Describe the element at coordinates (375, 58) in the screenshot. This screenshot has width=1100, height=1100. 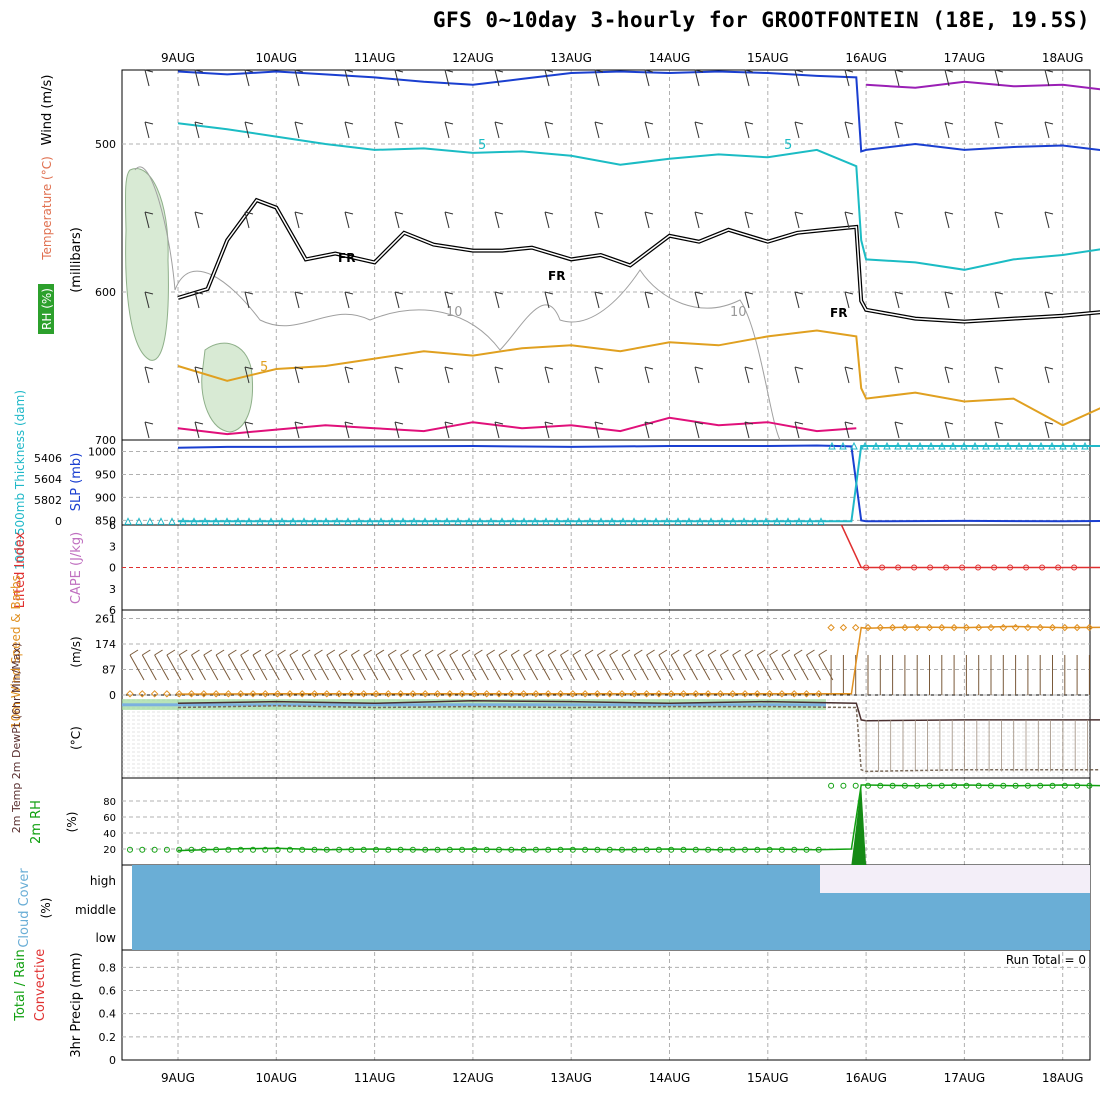
I see `date-label-top: 11AUG` at that location.